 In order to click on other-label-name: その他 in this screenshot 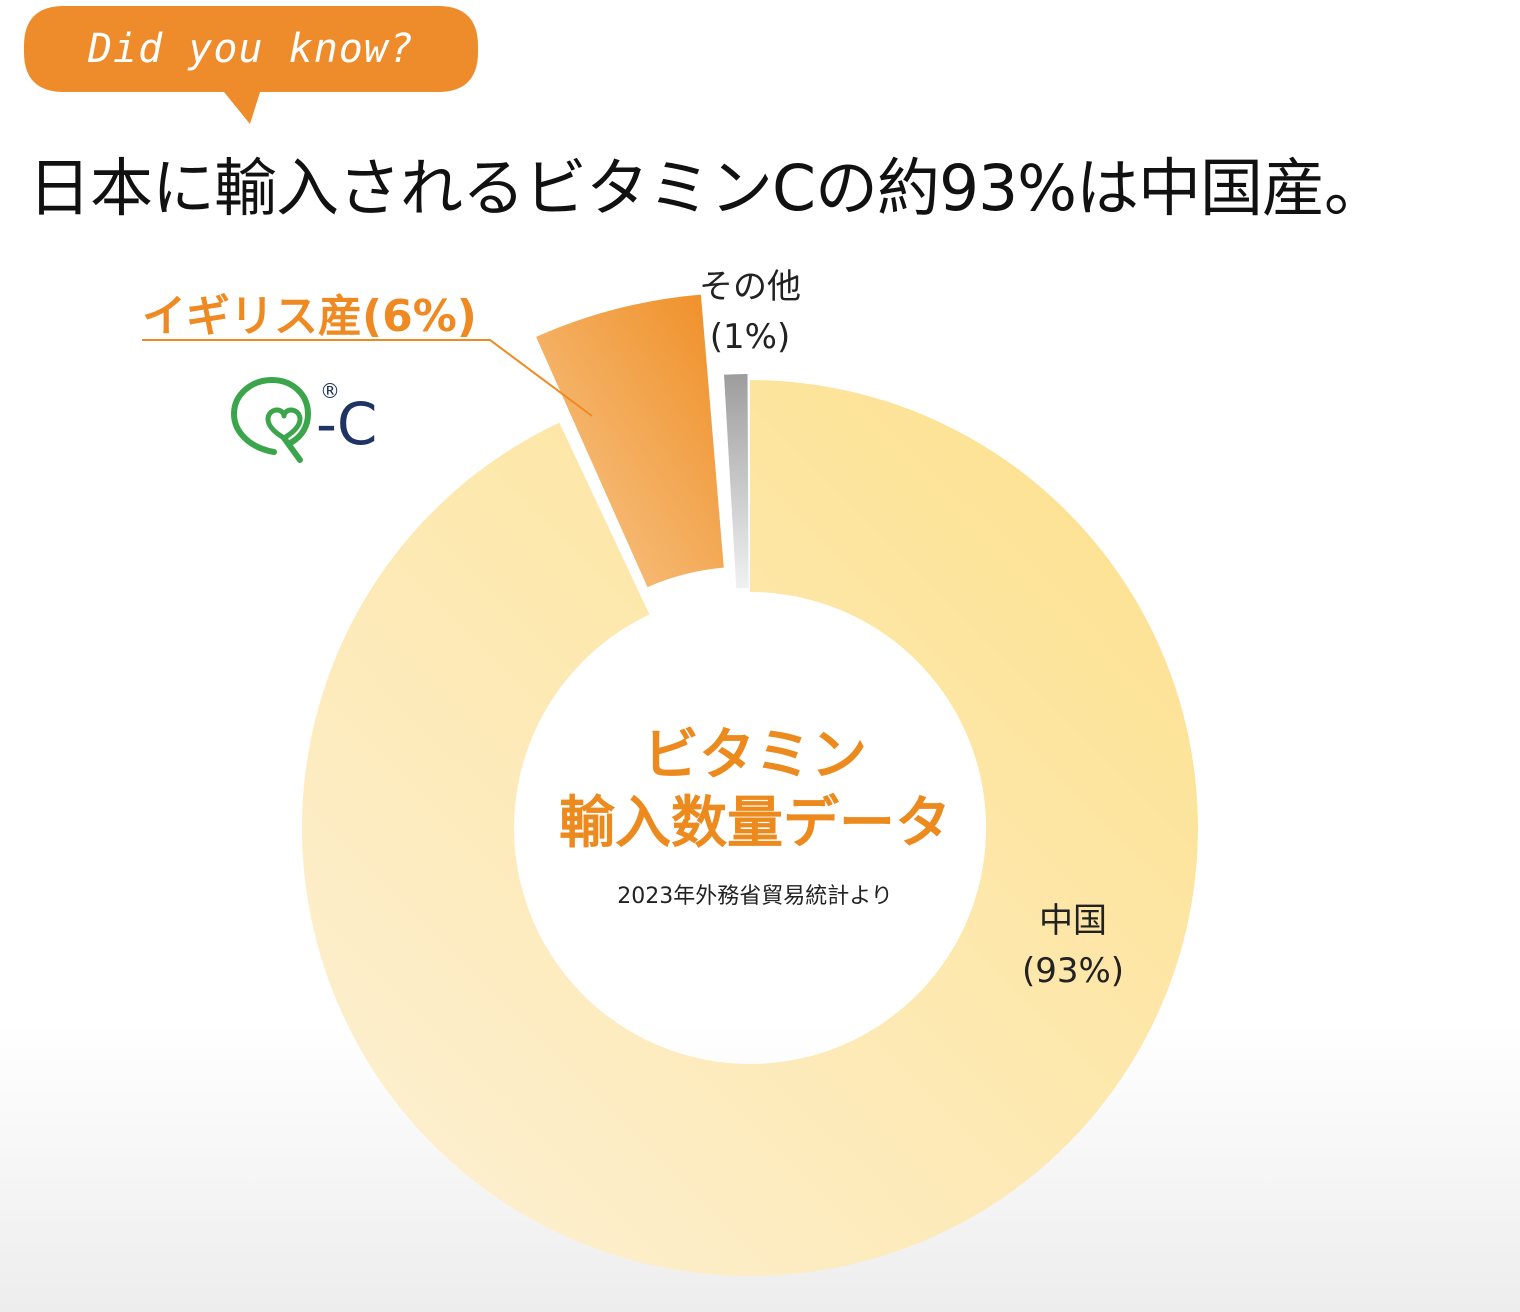, I will do `click(750, 287)`.